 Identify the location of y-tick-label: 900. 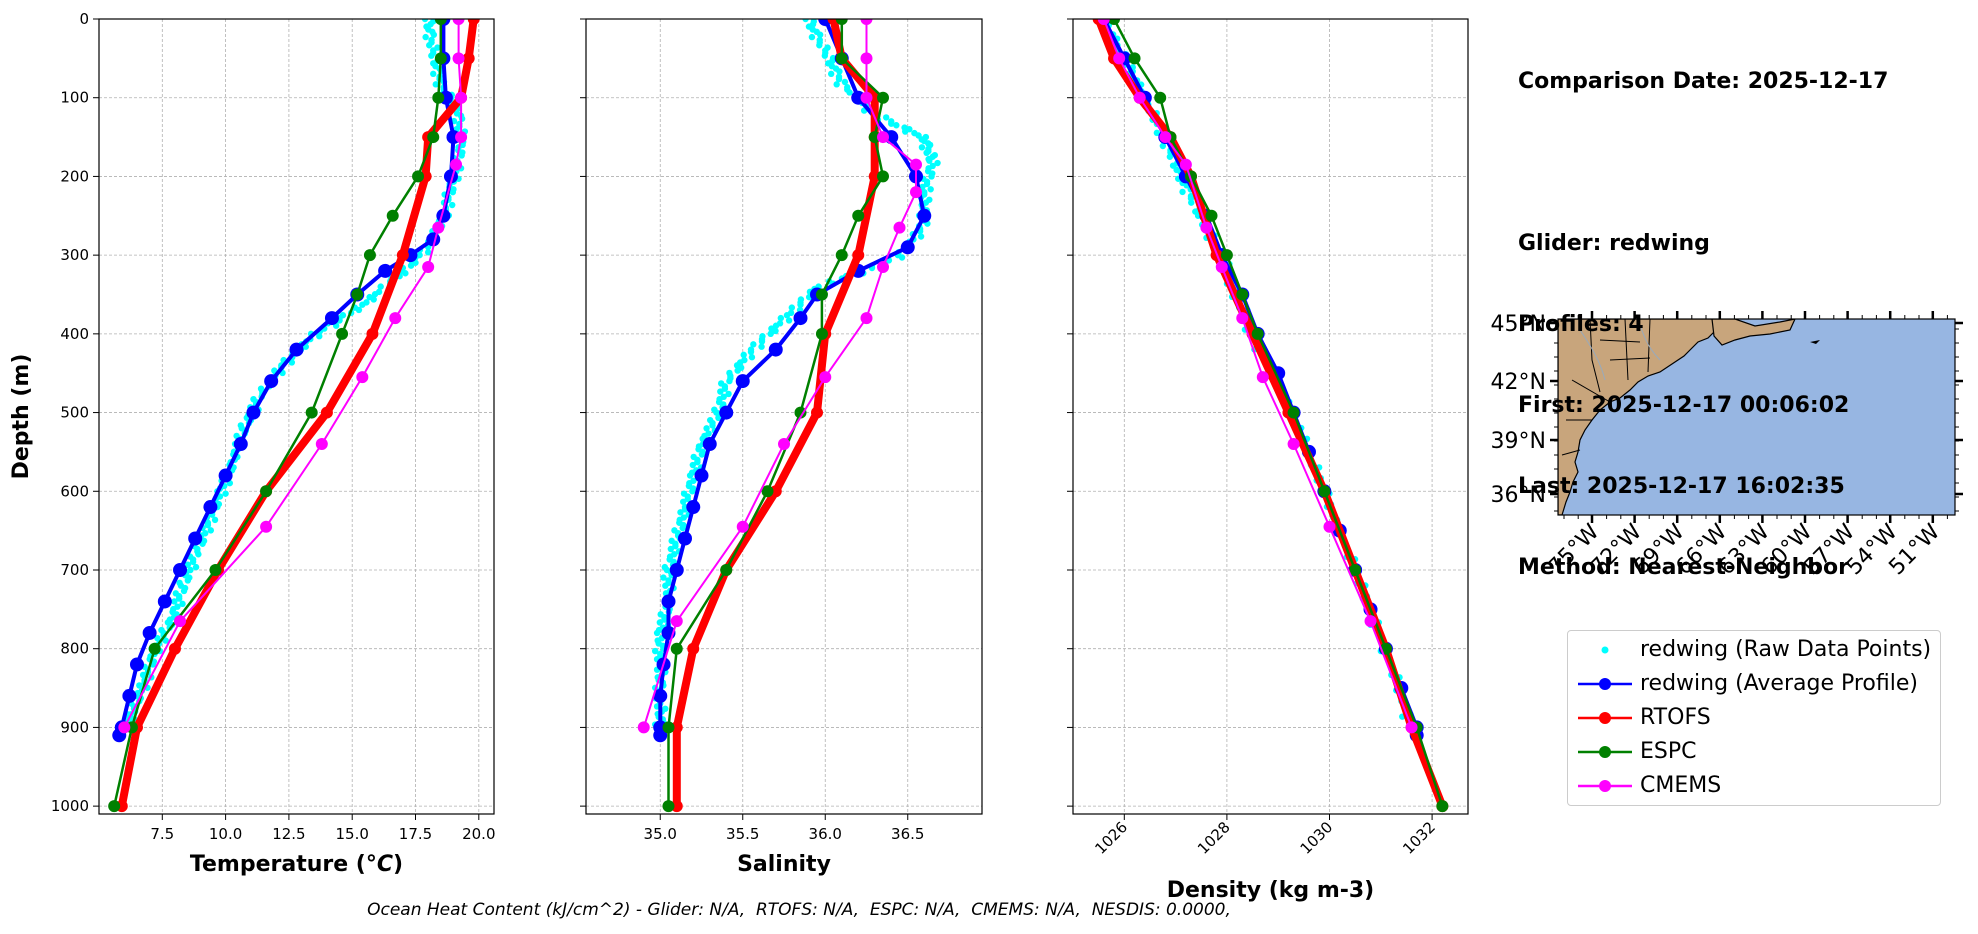
(74, 727).